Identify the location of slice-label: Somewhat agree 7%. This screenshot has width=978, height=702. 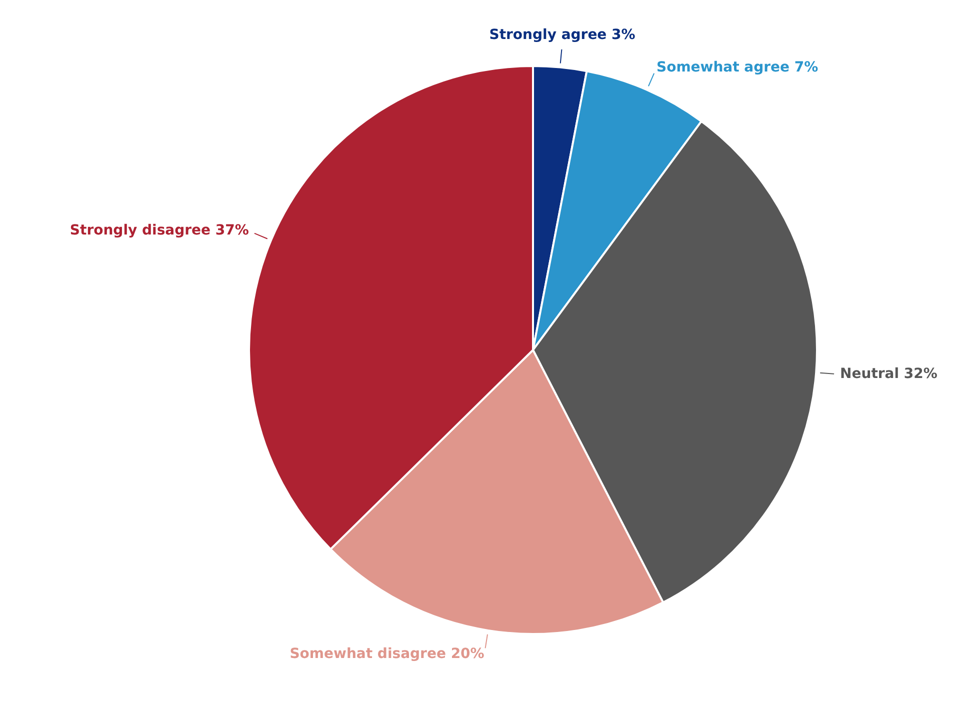
(737, 67).